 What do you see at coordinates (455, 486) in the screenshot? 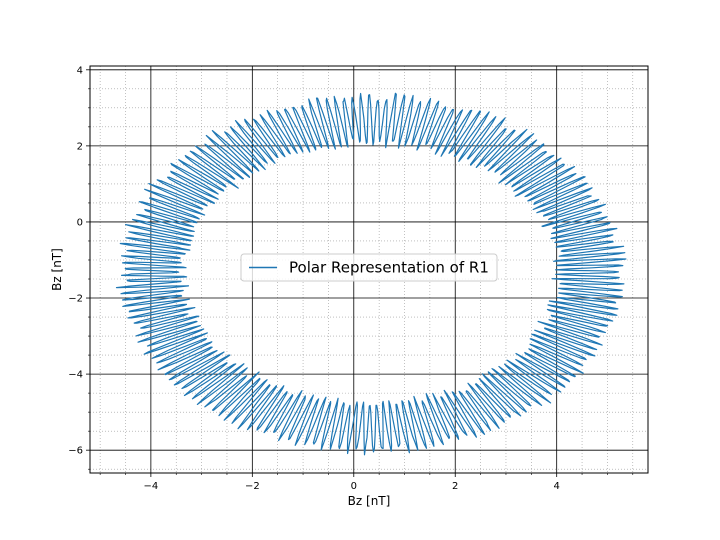
I see `x-tick-label: 2` at bounding box center [455, 486].